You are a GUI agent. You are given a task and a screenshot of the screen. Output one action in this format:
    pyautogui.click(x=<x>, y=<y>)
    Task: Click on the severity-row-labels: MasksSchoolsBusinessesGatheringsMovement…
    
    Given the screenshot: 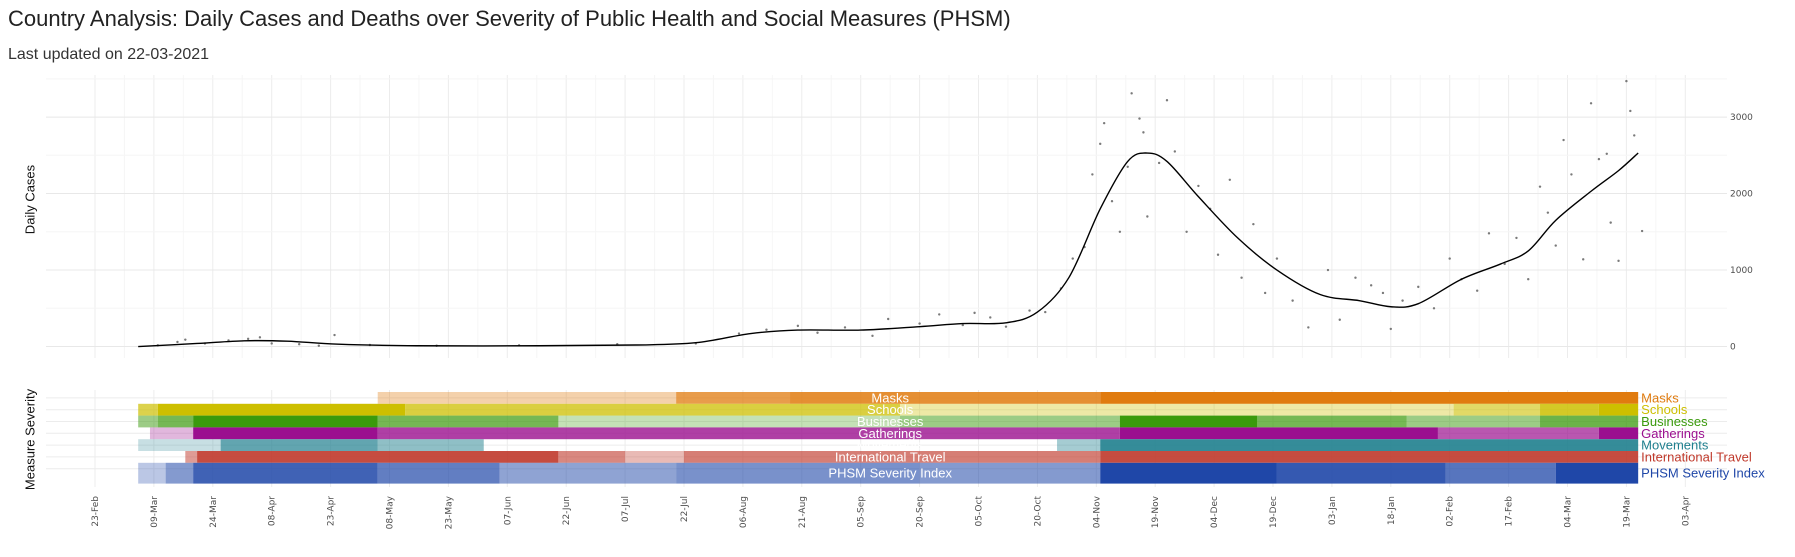 What is the action you would take?
    pyautogui.click(x=1703, y=435)
    